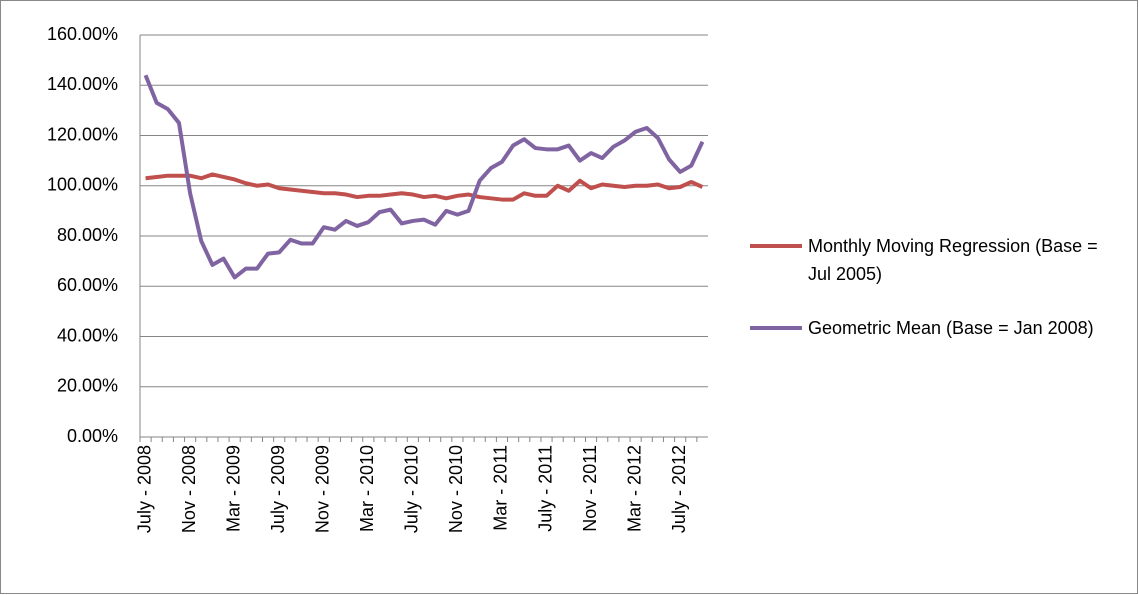 This screenshot has width=1139, height=595. What do you see at coordinates (233, 488) in the screenshot?
I see `x-tick-label: Mar - 2009` at bounding box center [233, 488].